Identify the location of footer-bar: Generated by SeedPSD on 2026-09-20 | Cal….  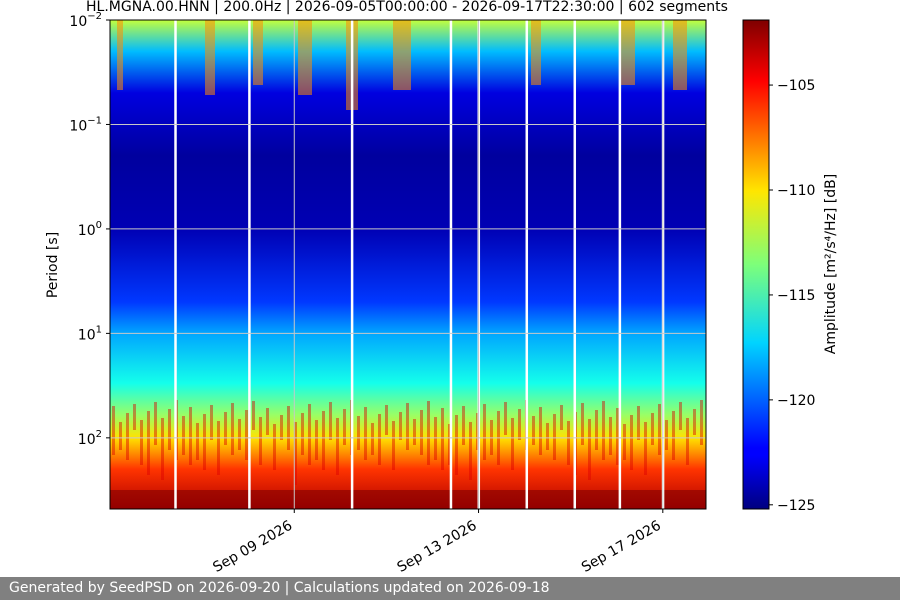
(450, 588).